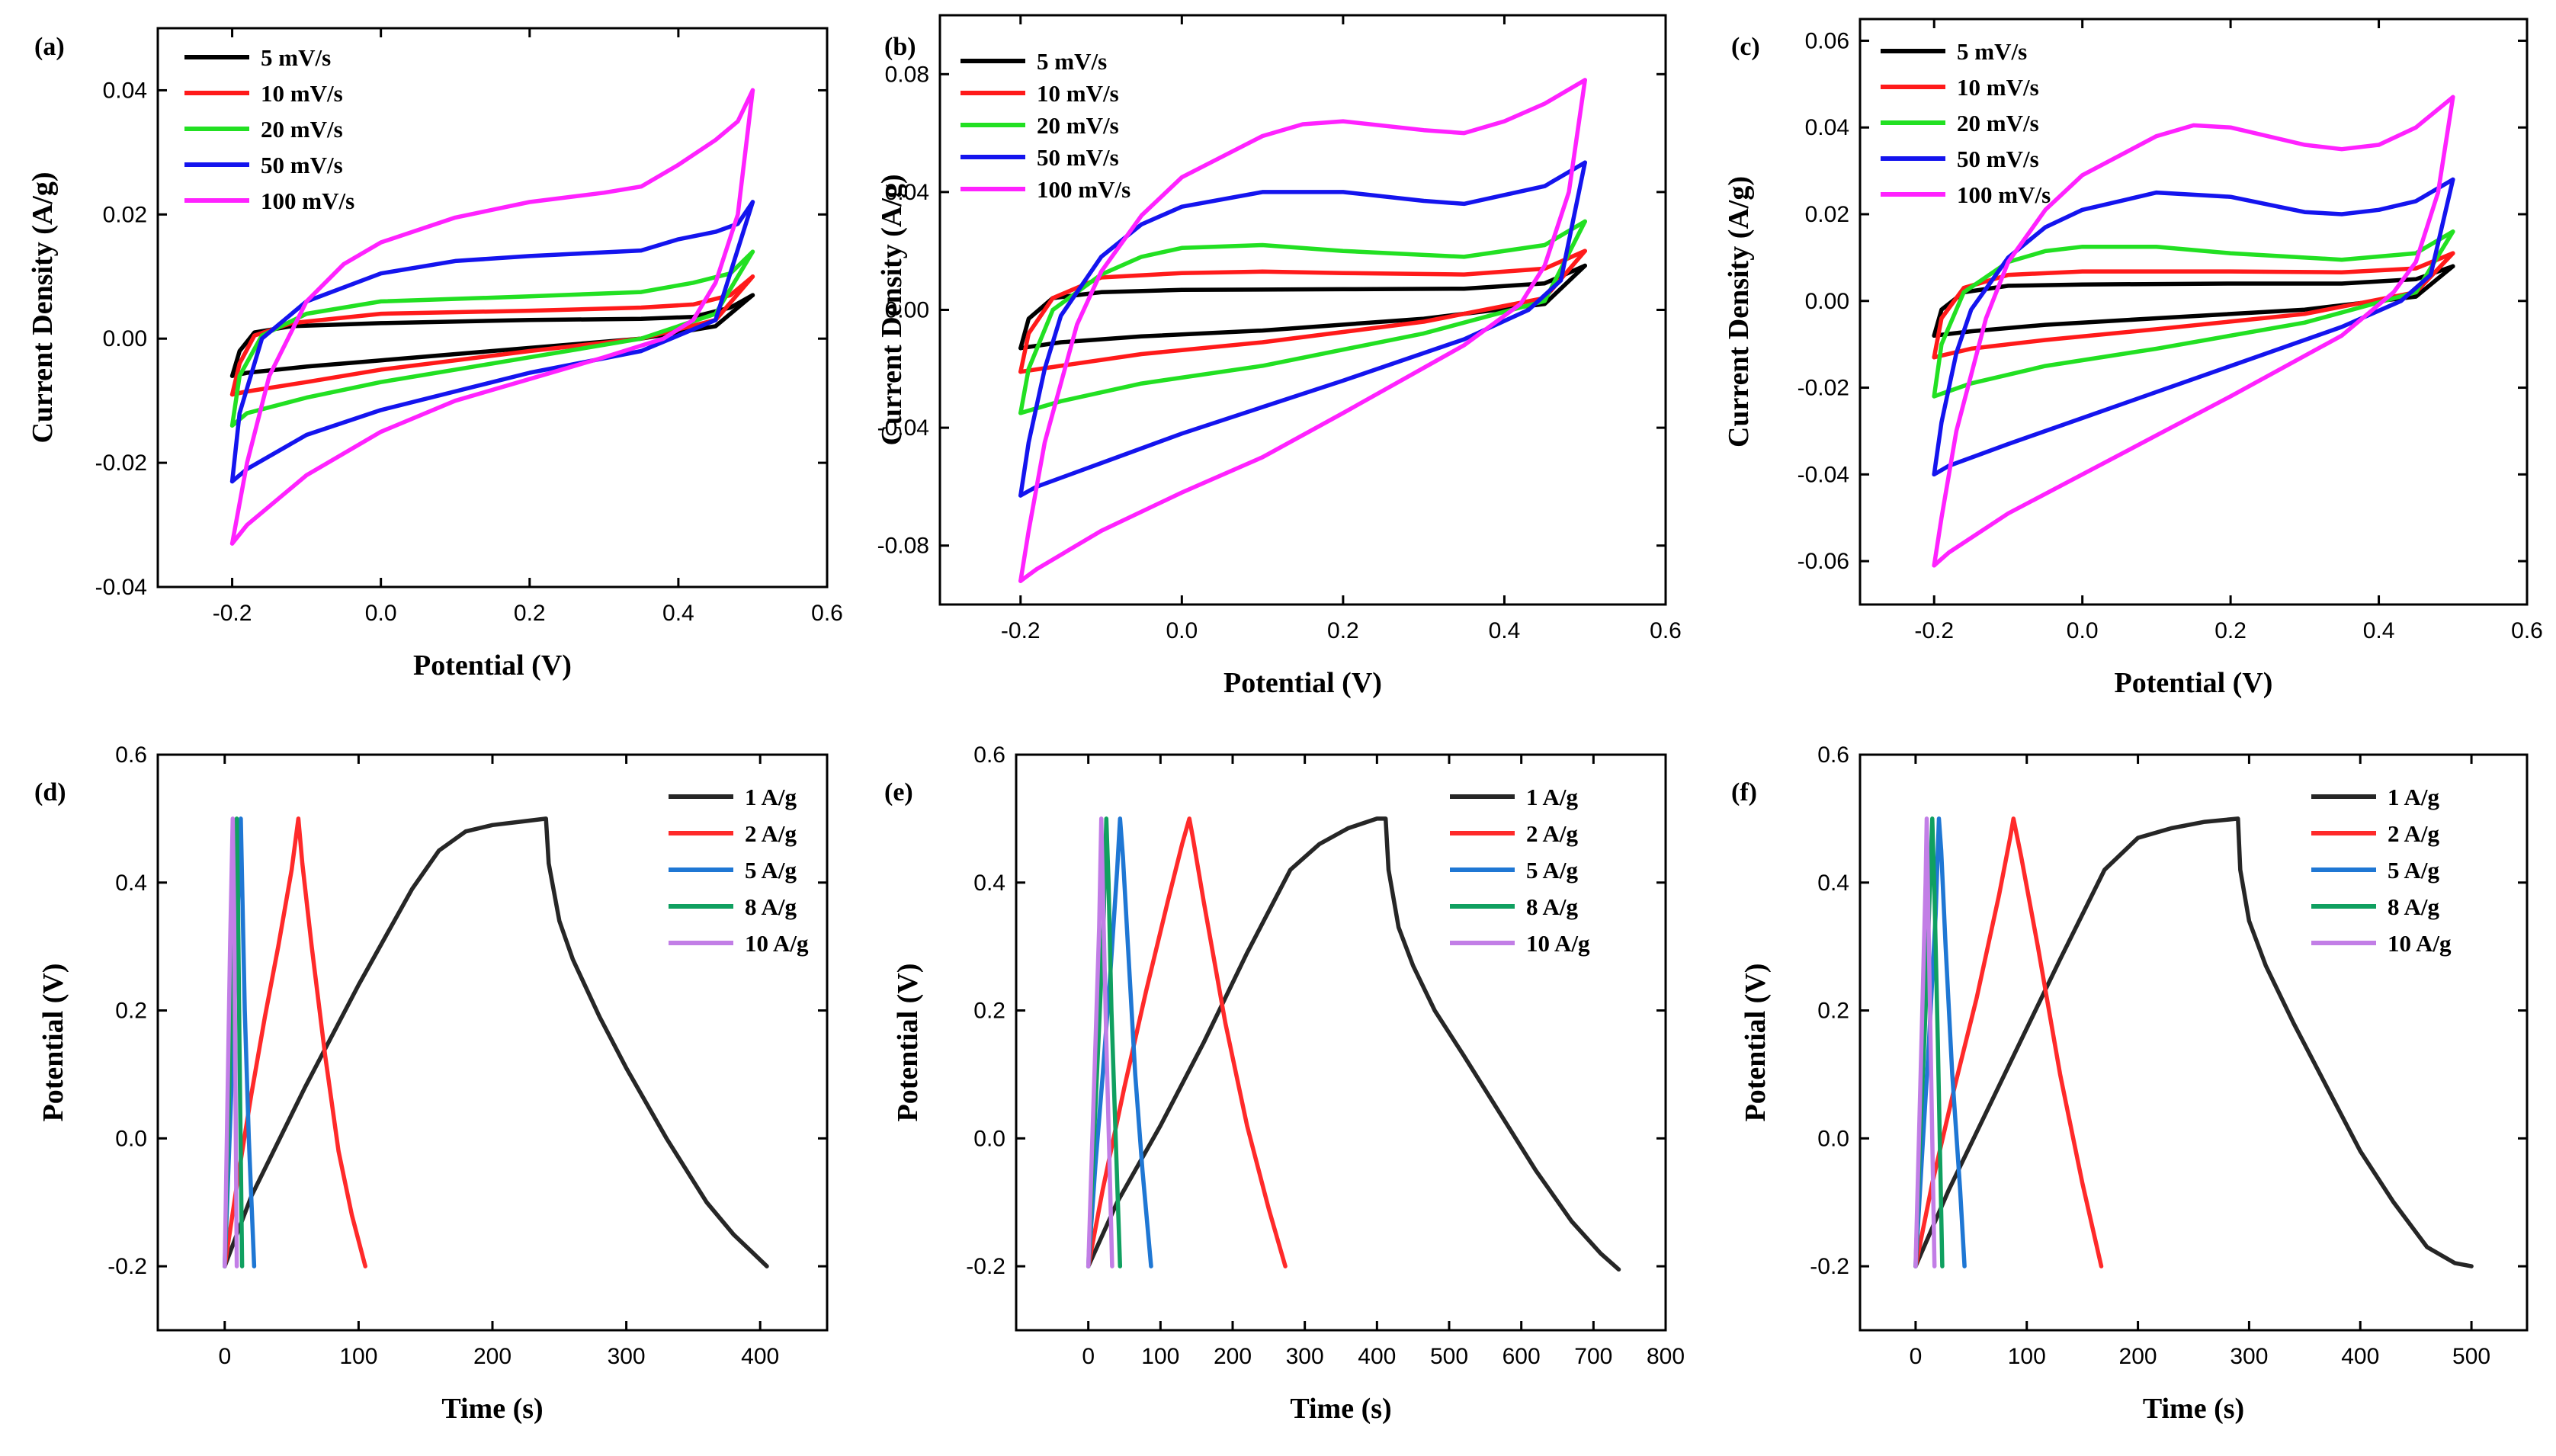  I want to click on x-tick-label: 0.4, so click(2379, 630).